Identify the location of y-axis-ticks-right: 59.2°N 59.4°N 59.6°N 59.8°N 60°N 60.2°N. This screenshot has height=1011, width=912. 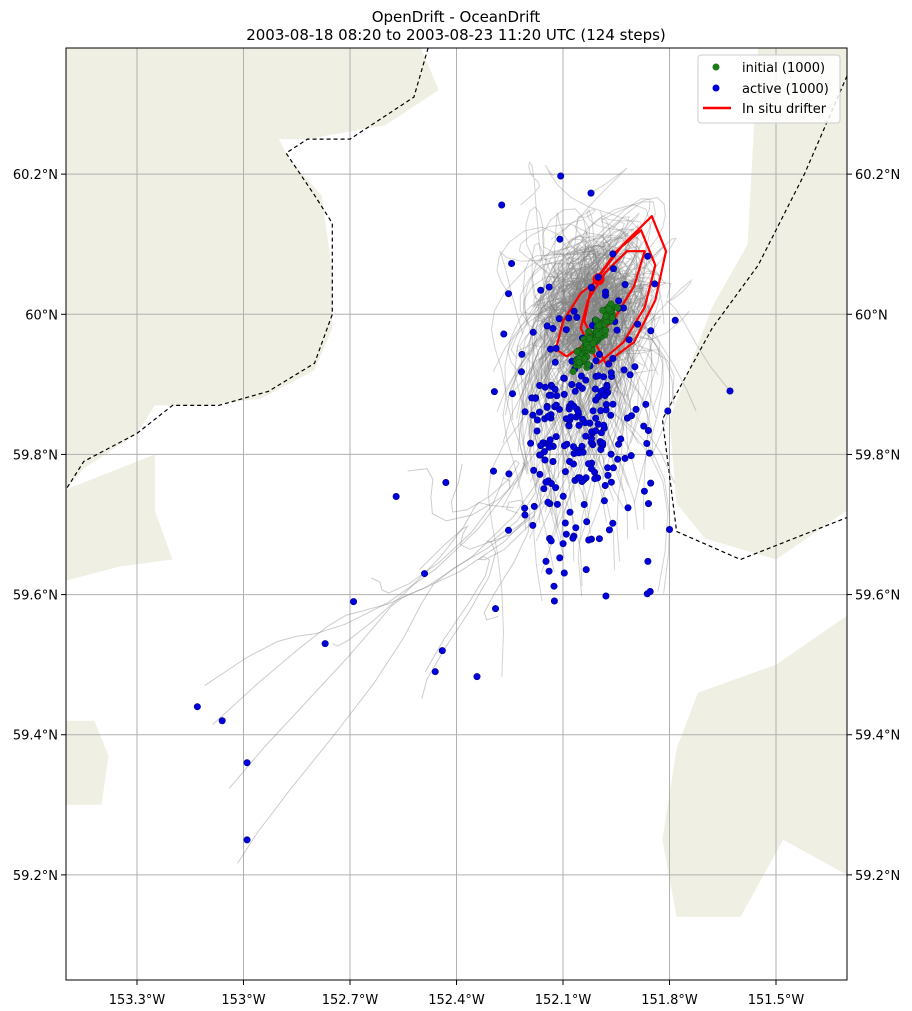
(873, 526).